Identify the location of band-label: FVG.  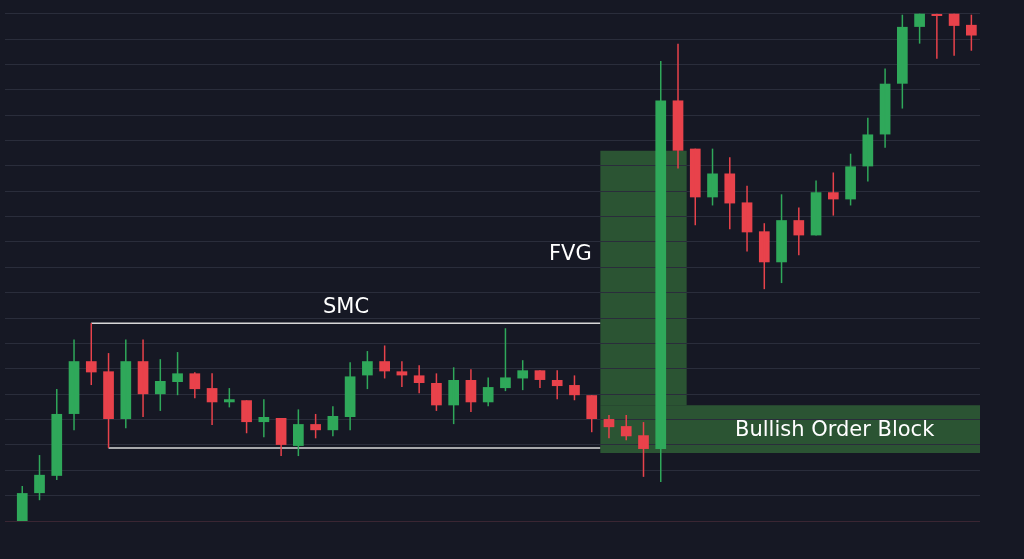
(570, 253).